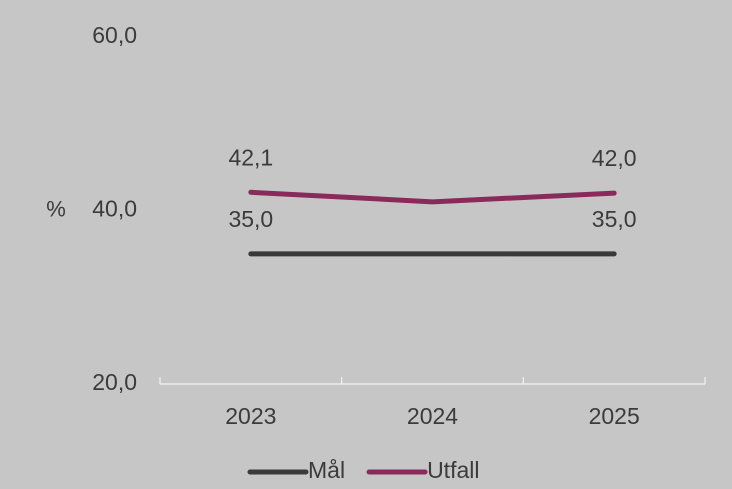  What do you see at coordinates (250, 416) in the screenshot?
I see `x-tick-label: 2023` at bounding box center [250, 416].